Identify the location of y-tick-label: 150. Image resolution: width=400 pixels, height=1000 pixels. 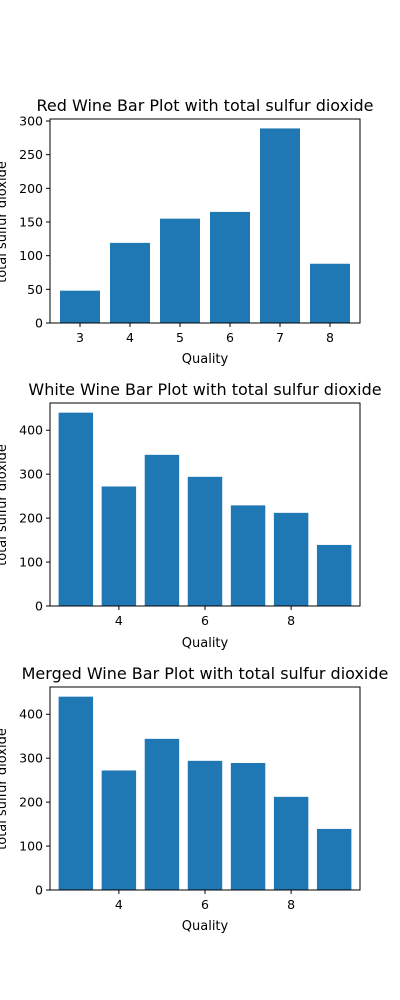
(31, 222).